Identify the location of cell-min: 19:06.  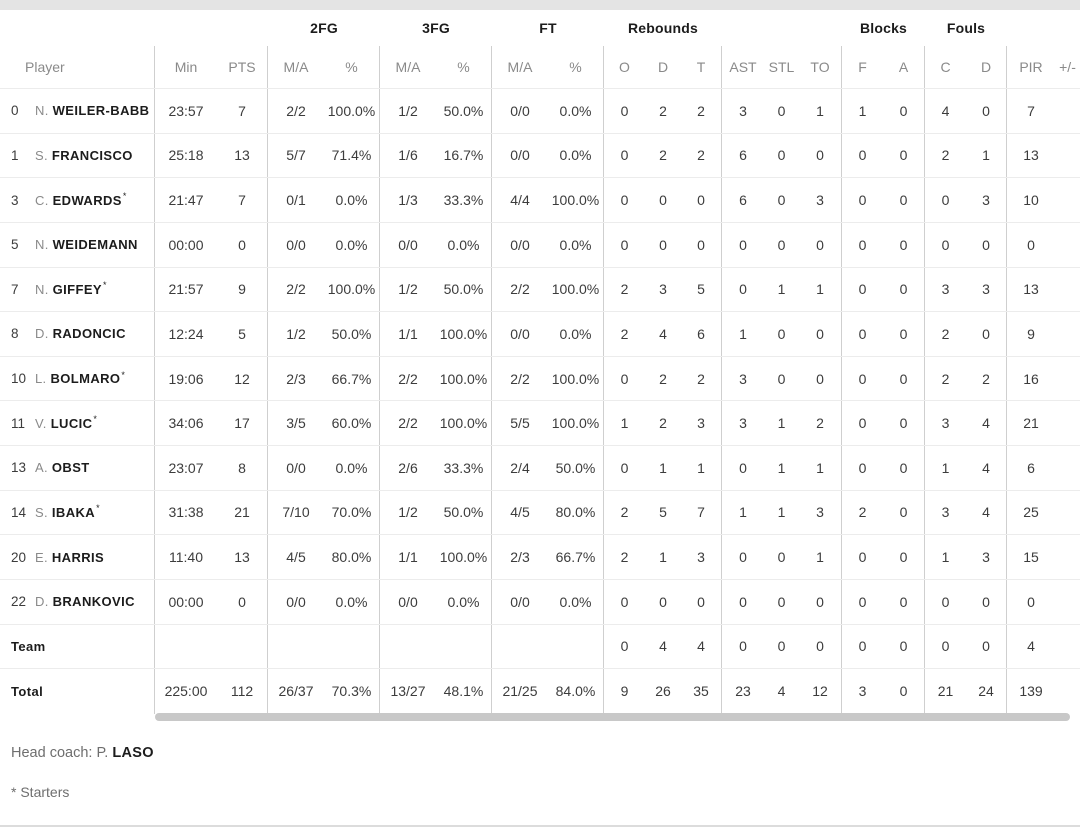
(186, 378).